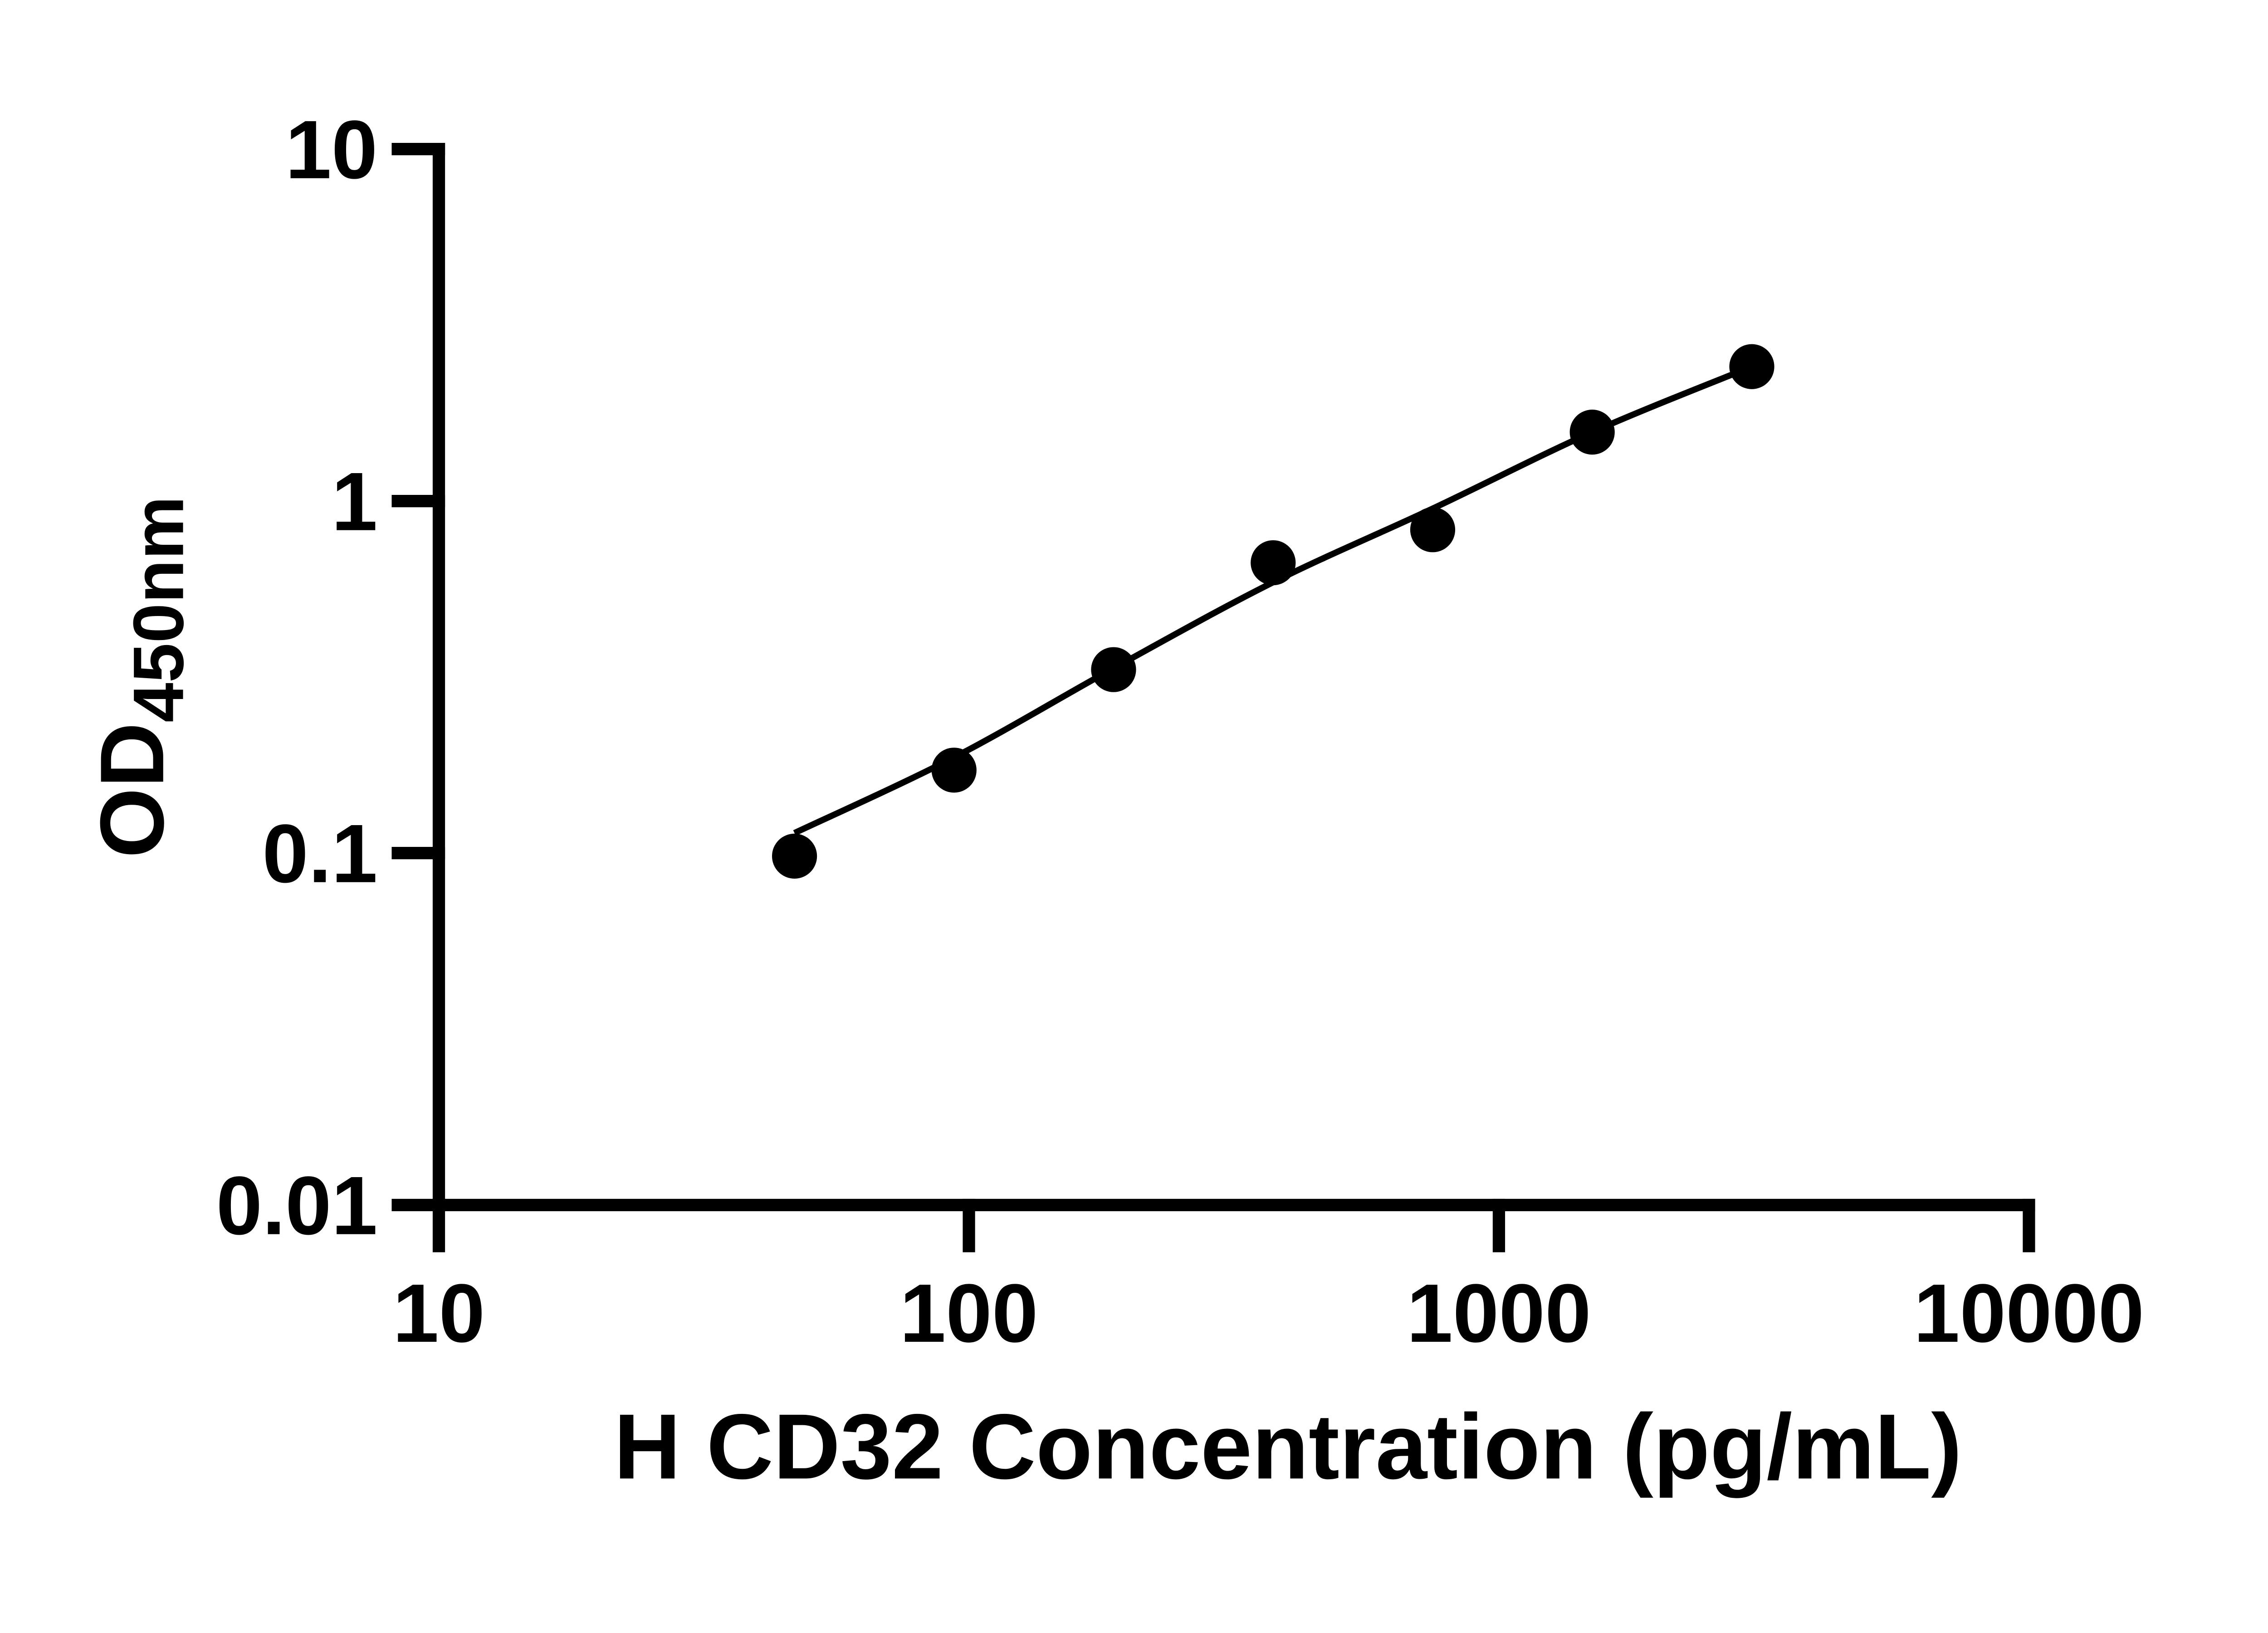 Image resolution: width=2268 pixels, height=1633 pixels. I want to click on x-tick-label: 1000, so click(1499, 1313).